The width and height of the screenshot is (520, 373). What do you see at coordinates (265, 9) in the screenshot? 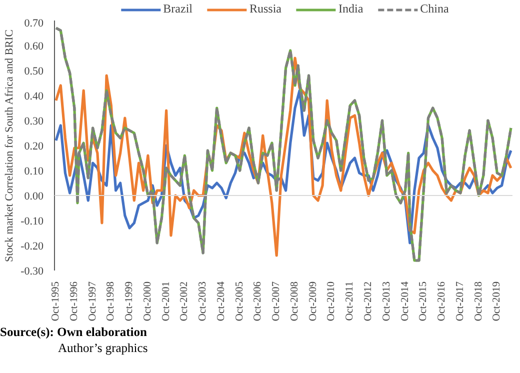
I see `legend-label: Russia` at bounding box center [265, 9].